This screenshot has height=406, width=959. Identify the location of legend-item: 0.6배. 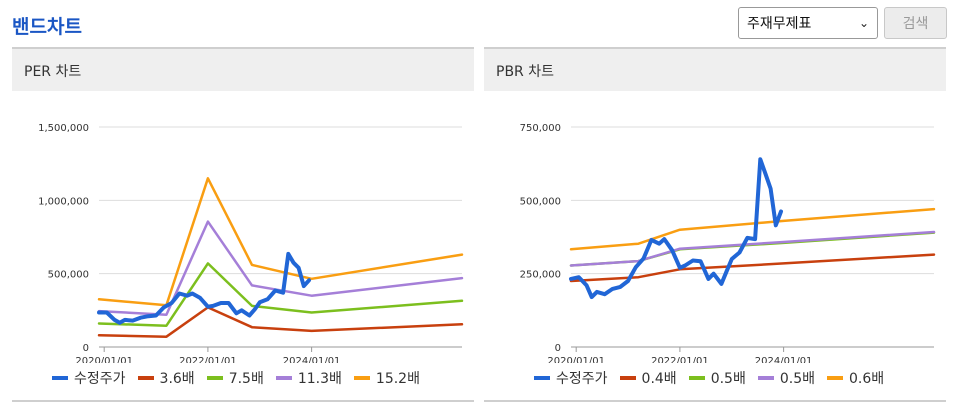
(855, 378).